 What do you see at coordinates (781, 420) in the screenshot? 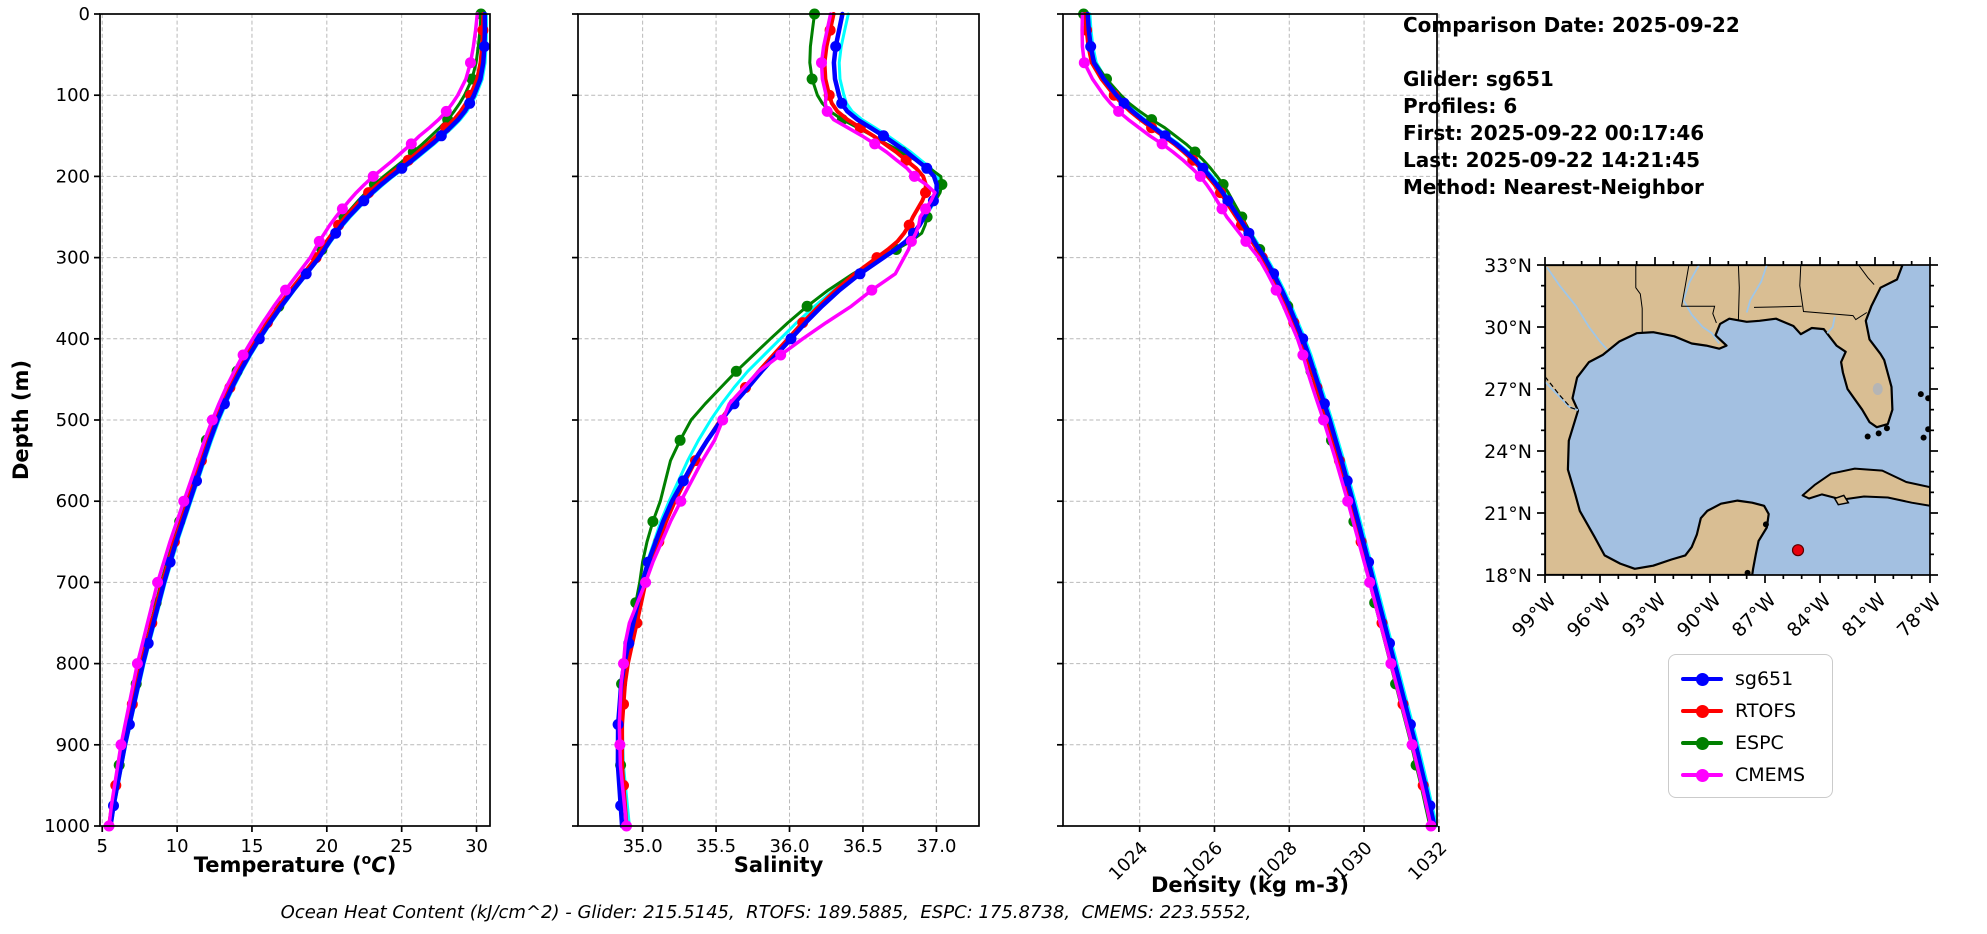
I see `series-line-ESPC` at bounding box center [781, 420].